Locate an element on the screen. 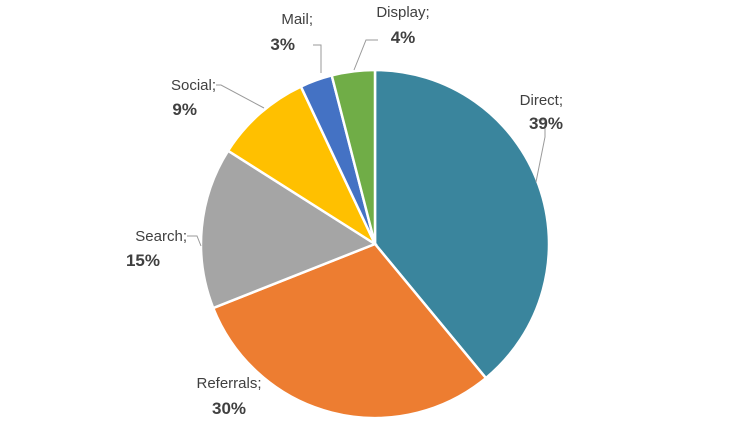  slice-percent-display: 4% is located at coordinates (403, 37).